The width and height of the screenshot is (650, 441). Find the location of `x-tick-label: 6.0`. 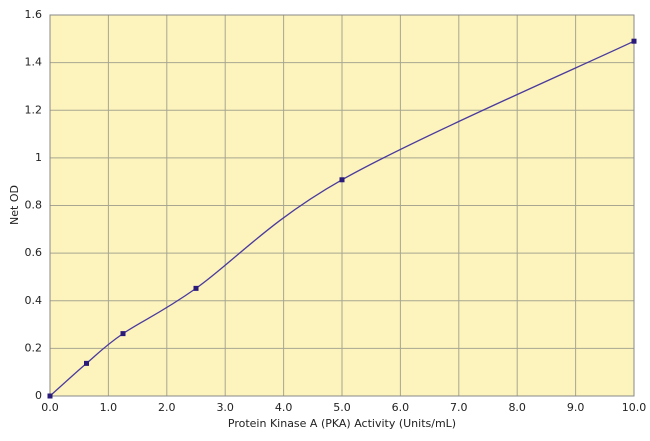

x-tick-label: 6.0 is located at coordinates (401, 407).